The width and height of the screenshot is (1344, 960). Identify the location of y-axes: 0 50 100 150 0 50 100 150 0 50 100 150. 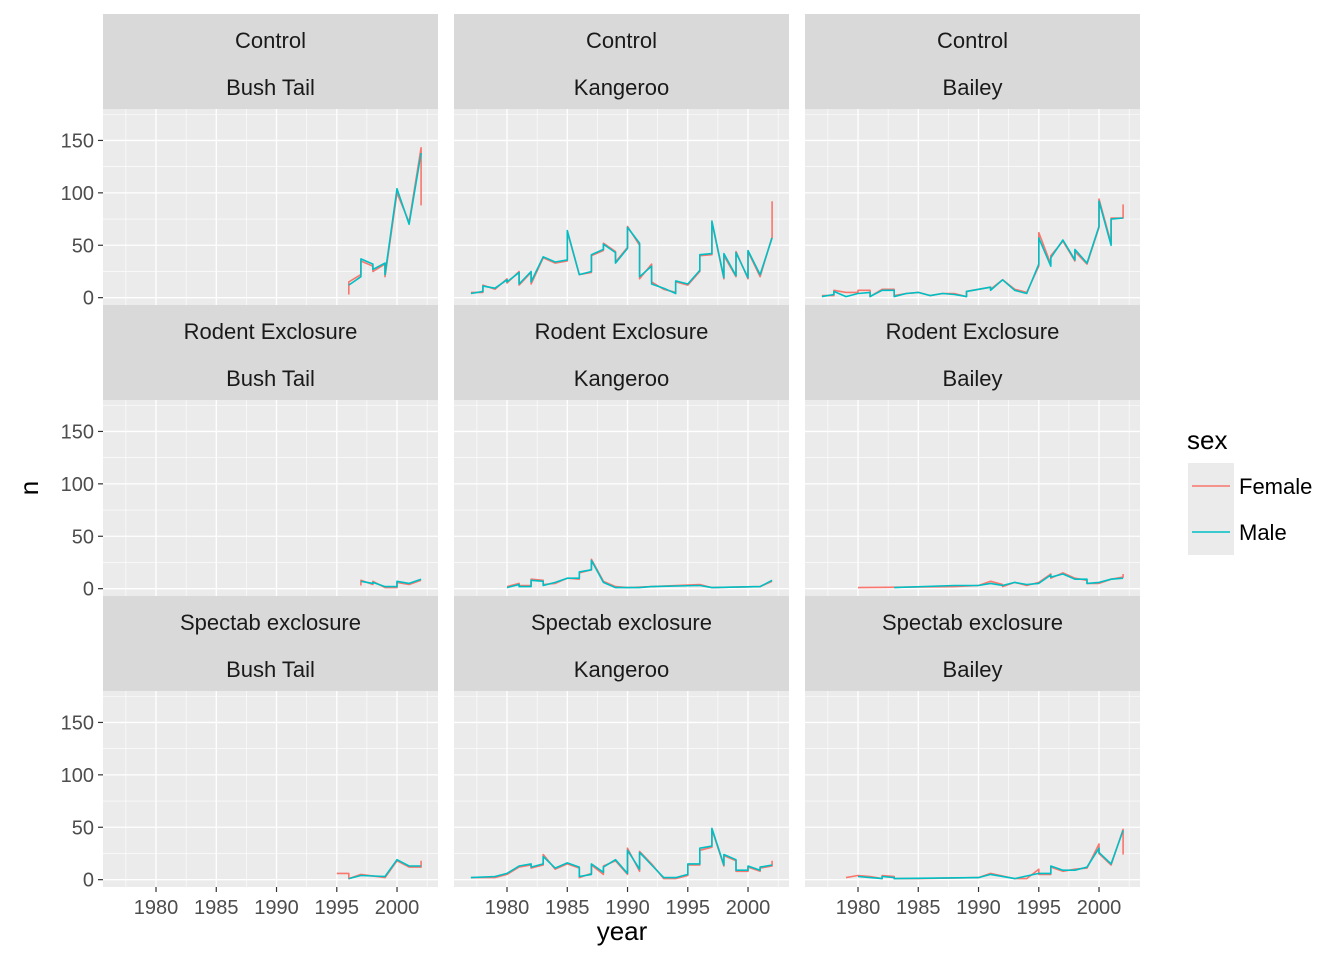
(82, 511).